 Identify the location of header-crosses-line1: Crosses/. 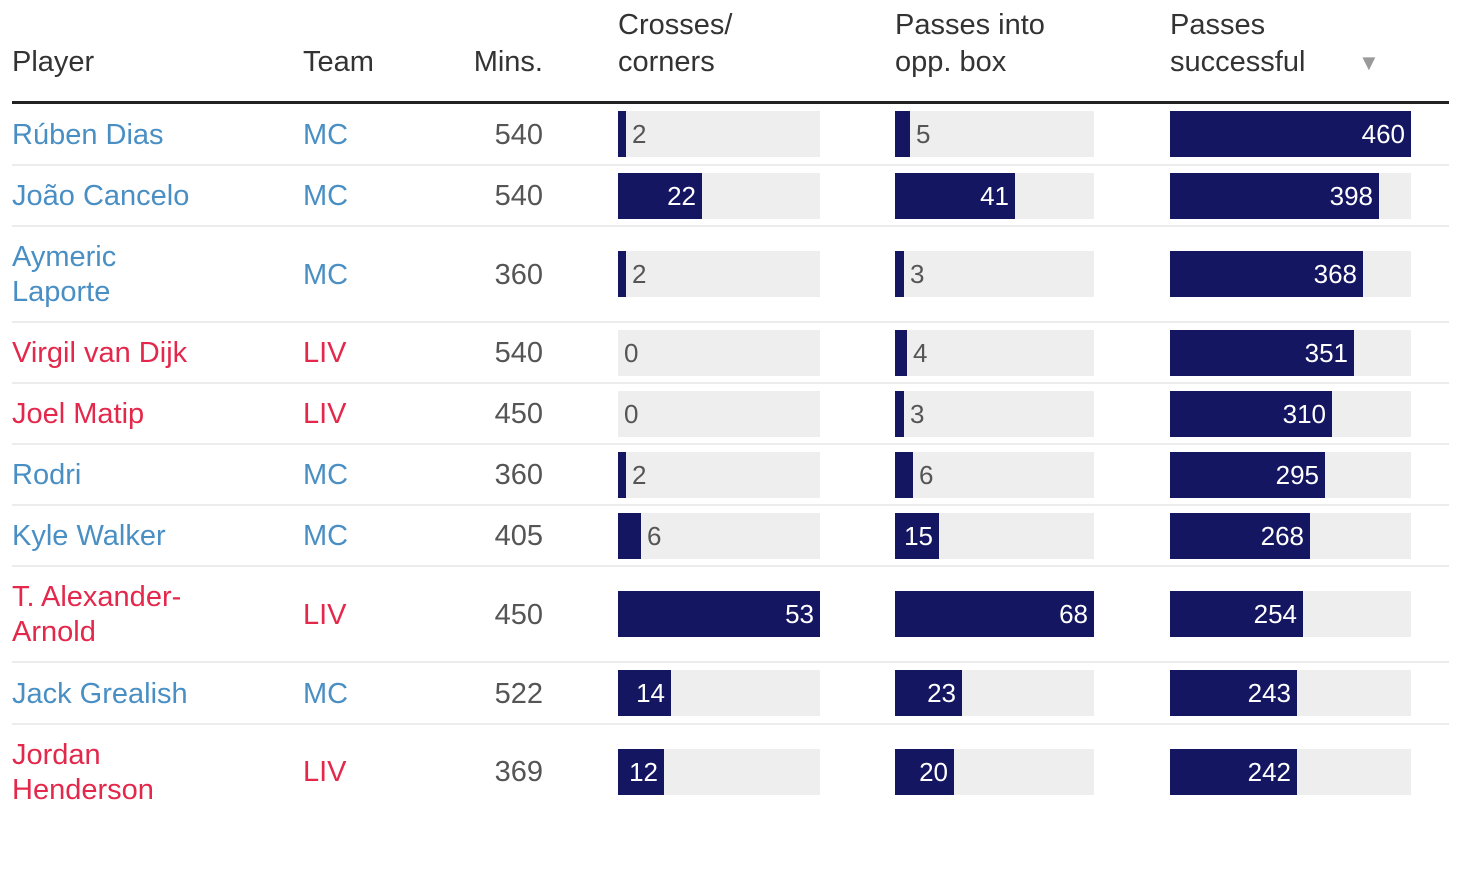
(675, 25).